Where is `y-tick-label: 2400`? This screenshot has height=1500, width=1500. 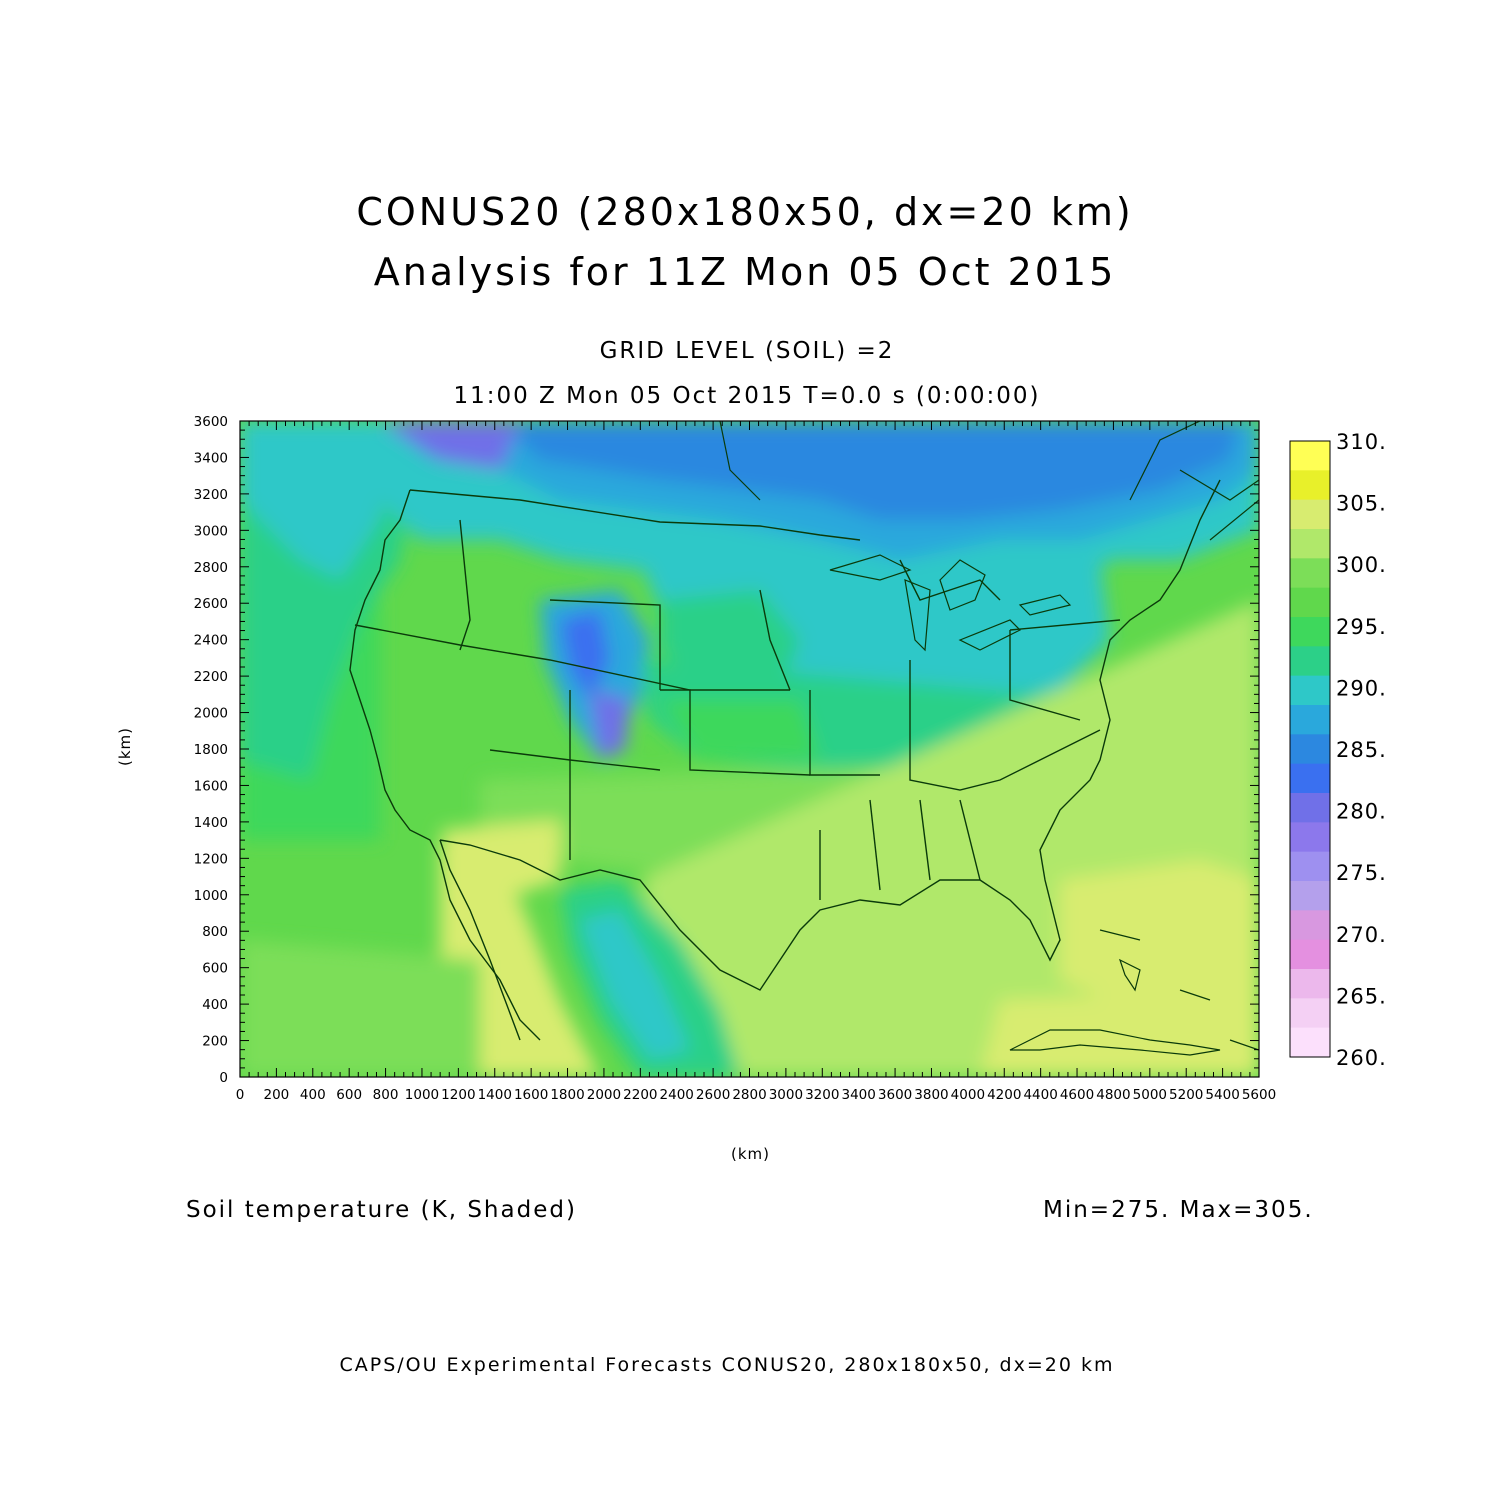
y-tick-label: 2400 is located at coordinates (211, 641).